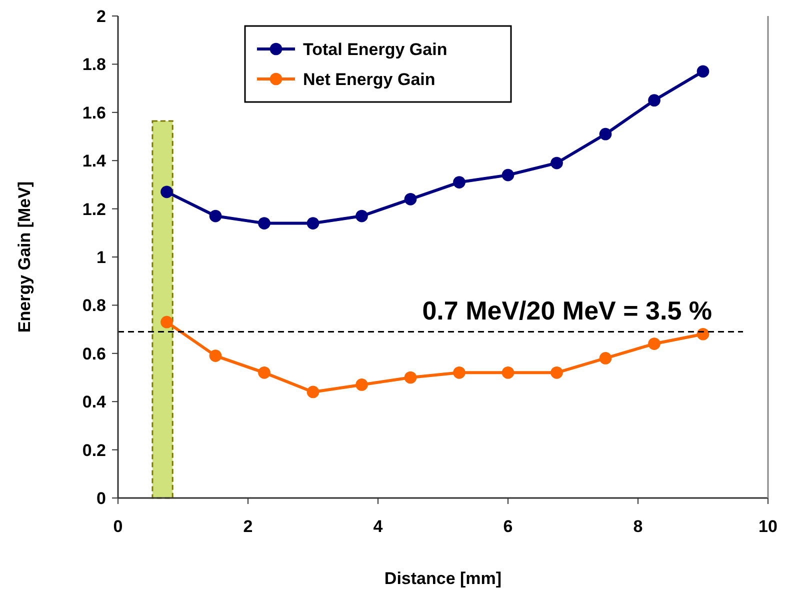 The height and width of the screenshot is (590, 785). Describe the element at coordinates (94, 450) in the screenshot. I see `y-tick-label: 0.2` at that location.